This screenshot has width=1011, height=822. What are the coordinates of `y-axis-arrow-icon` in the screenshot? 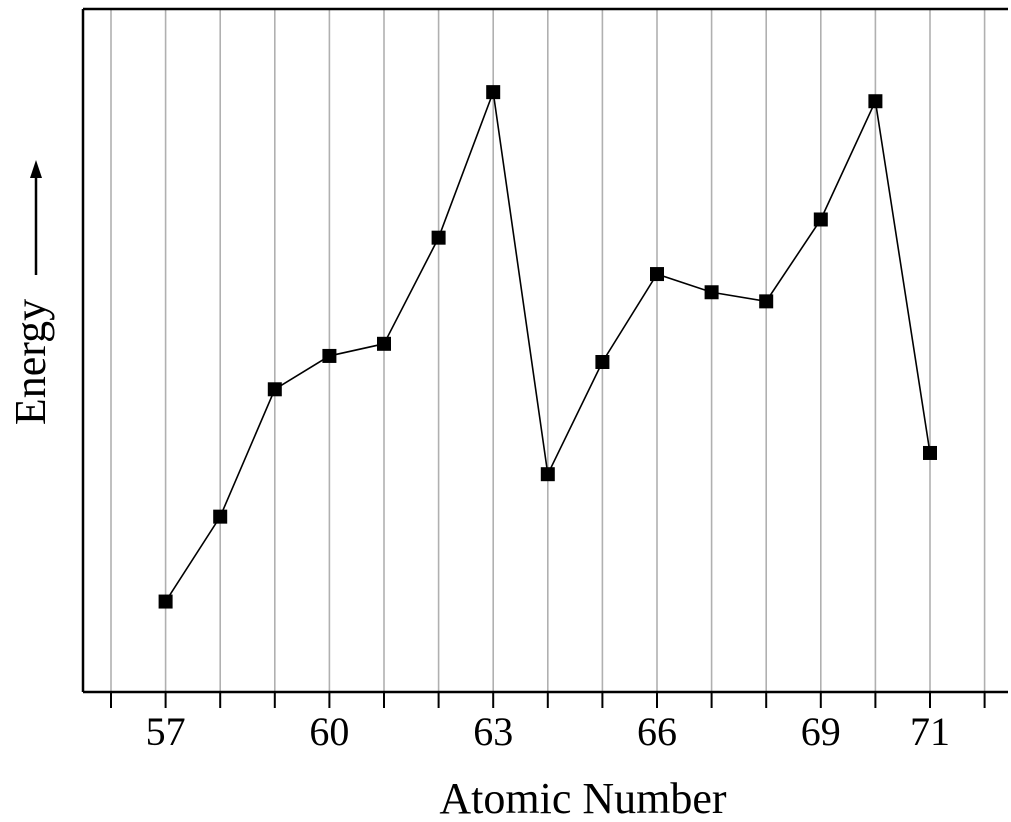 It's located at (36, 217).